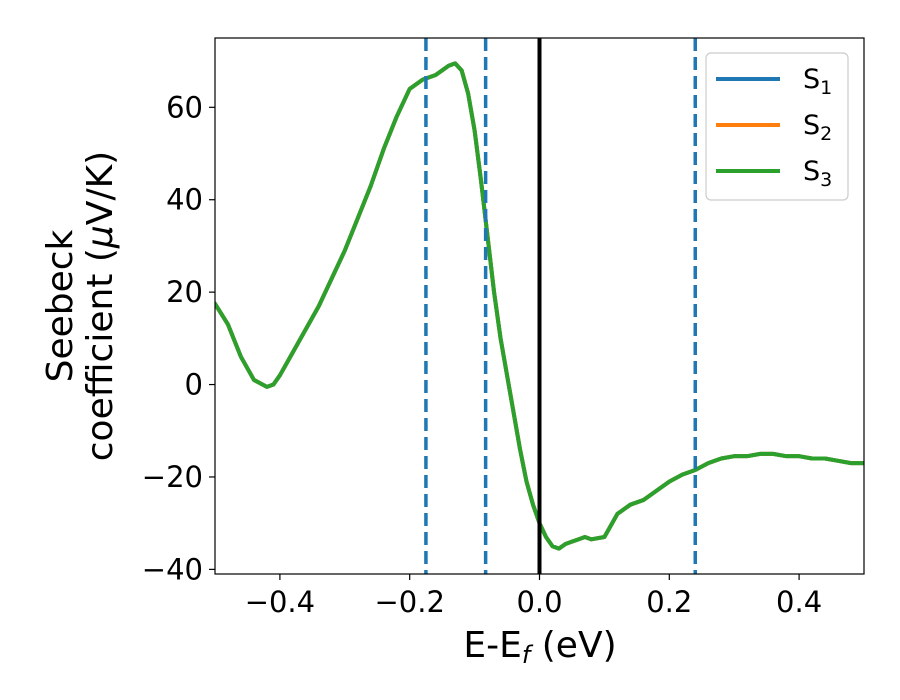 Image resolution: width=900 pixels, height=700 pixels. What do you see at coordinates (184, 200) in the screenshot?
I see `y-tick-label: 40` at bounding box center [184, 200].